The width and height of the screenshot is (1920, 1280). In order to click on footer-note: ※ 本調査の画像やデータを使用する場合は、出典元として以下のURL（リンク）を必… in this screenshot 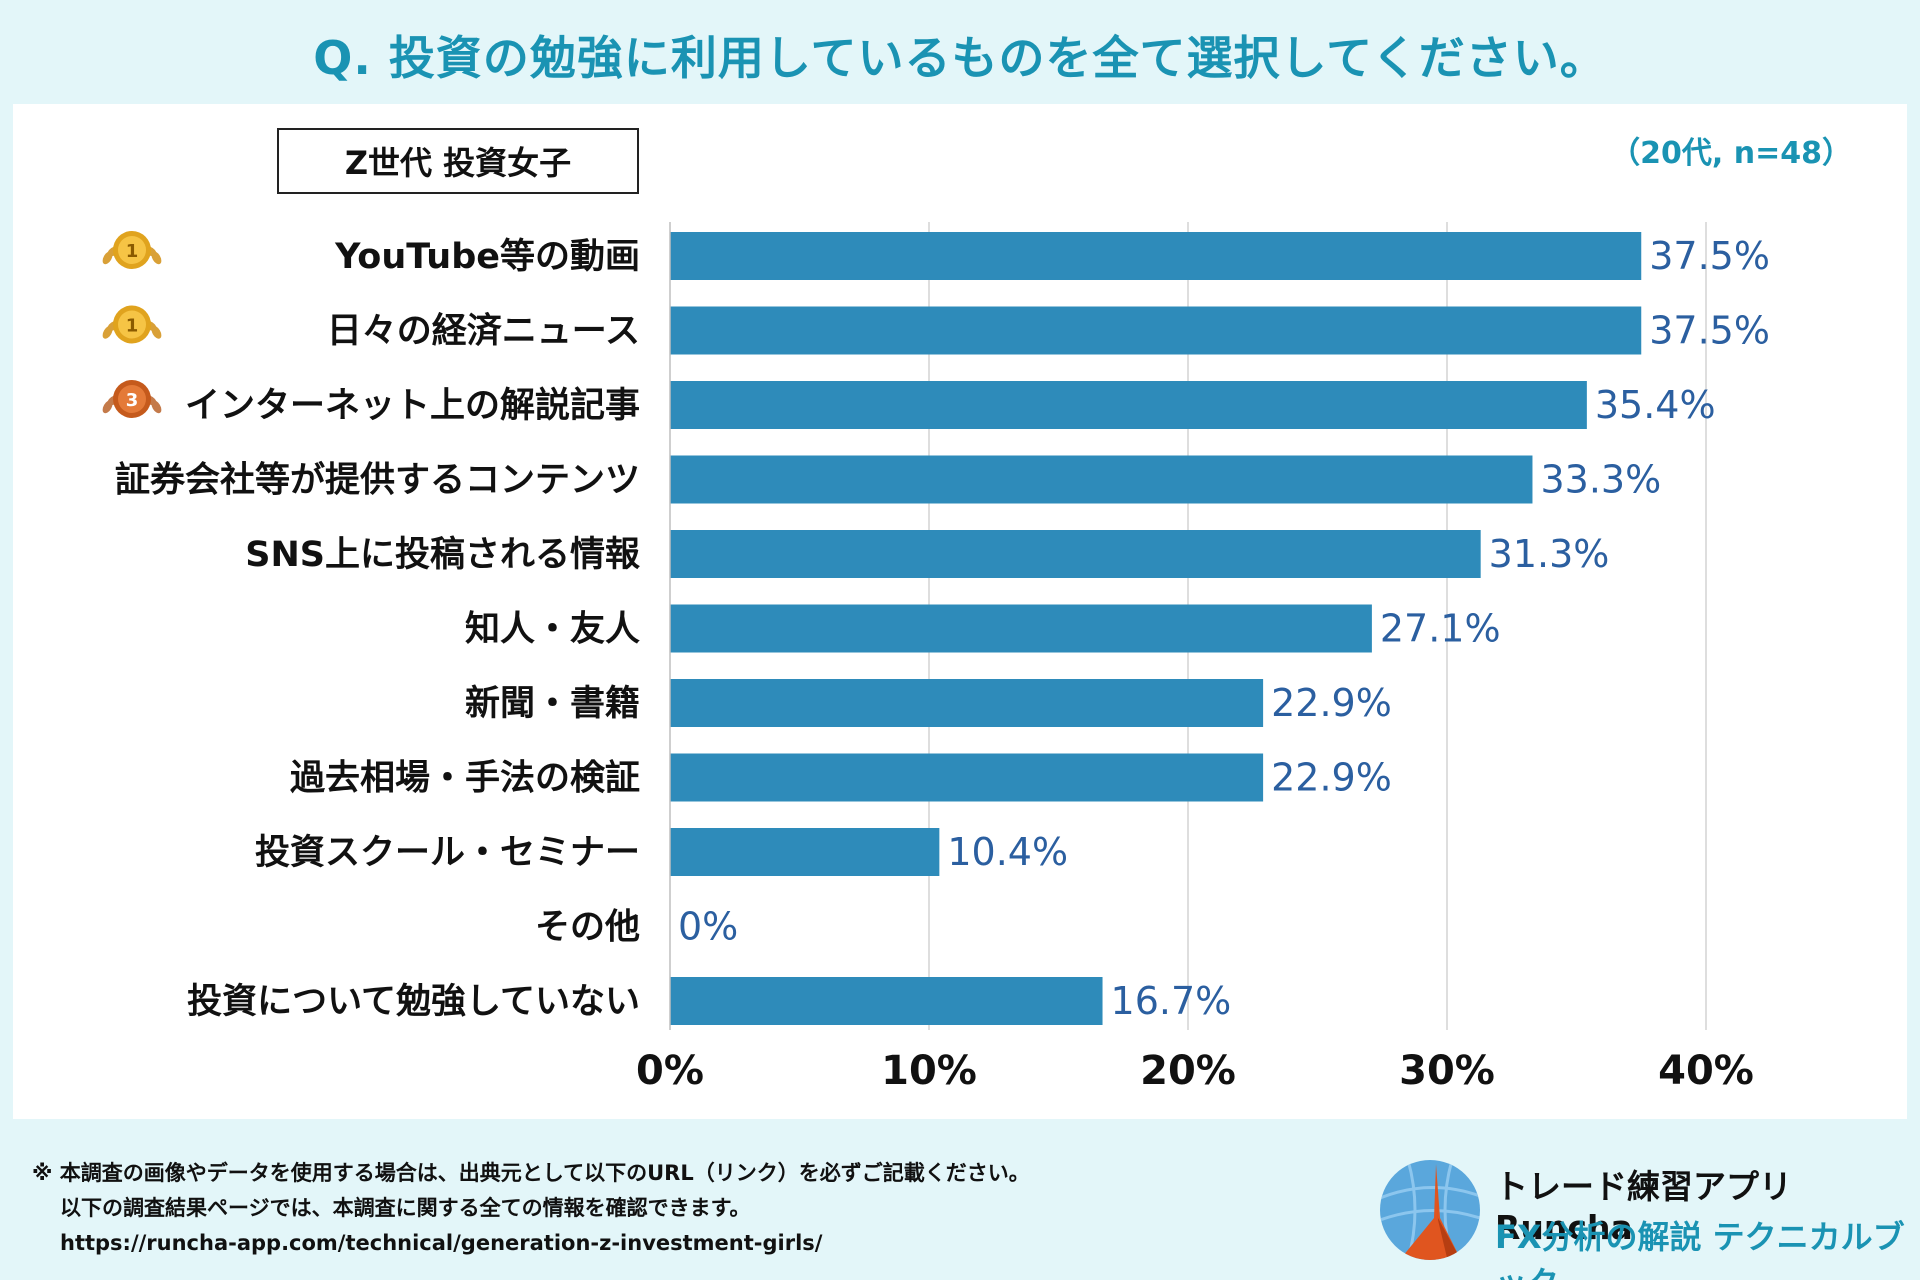, I will do `click(531, 1208)`.